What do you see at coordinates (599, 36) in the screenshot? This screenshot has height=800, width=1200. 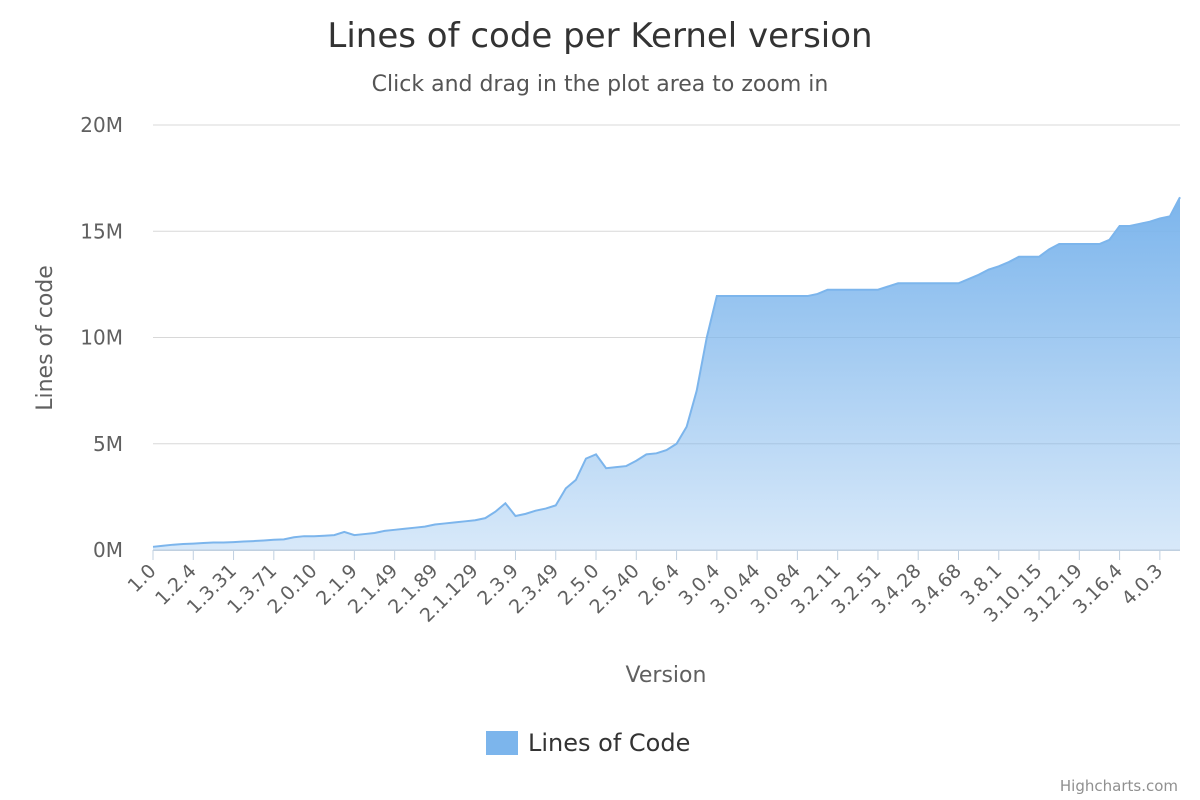 I see `chart-title: Lines of code per Kernel version` at bounding box center [599, 36].